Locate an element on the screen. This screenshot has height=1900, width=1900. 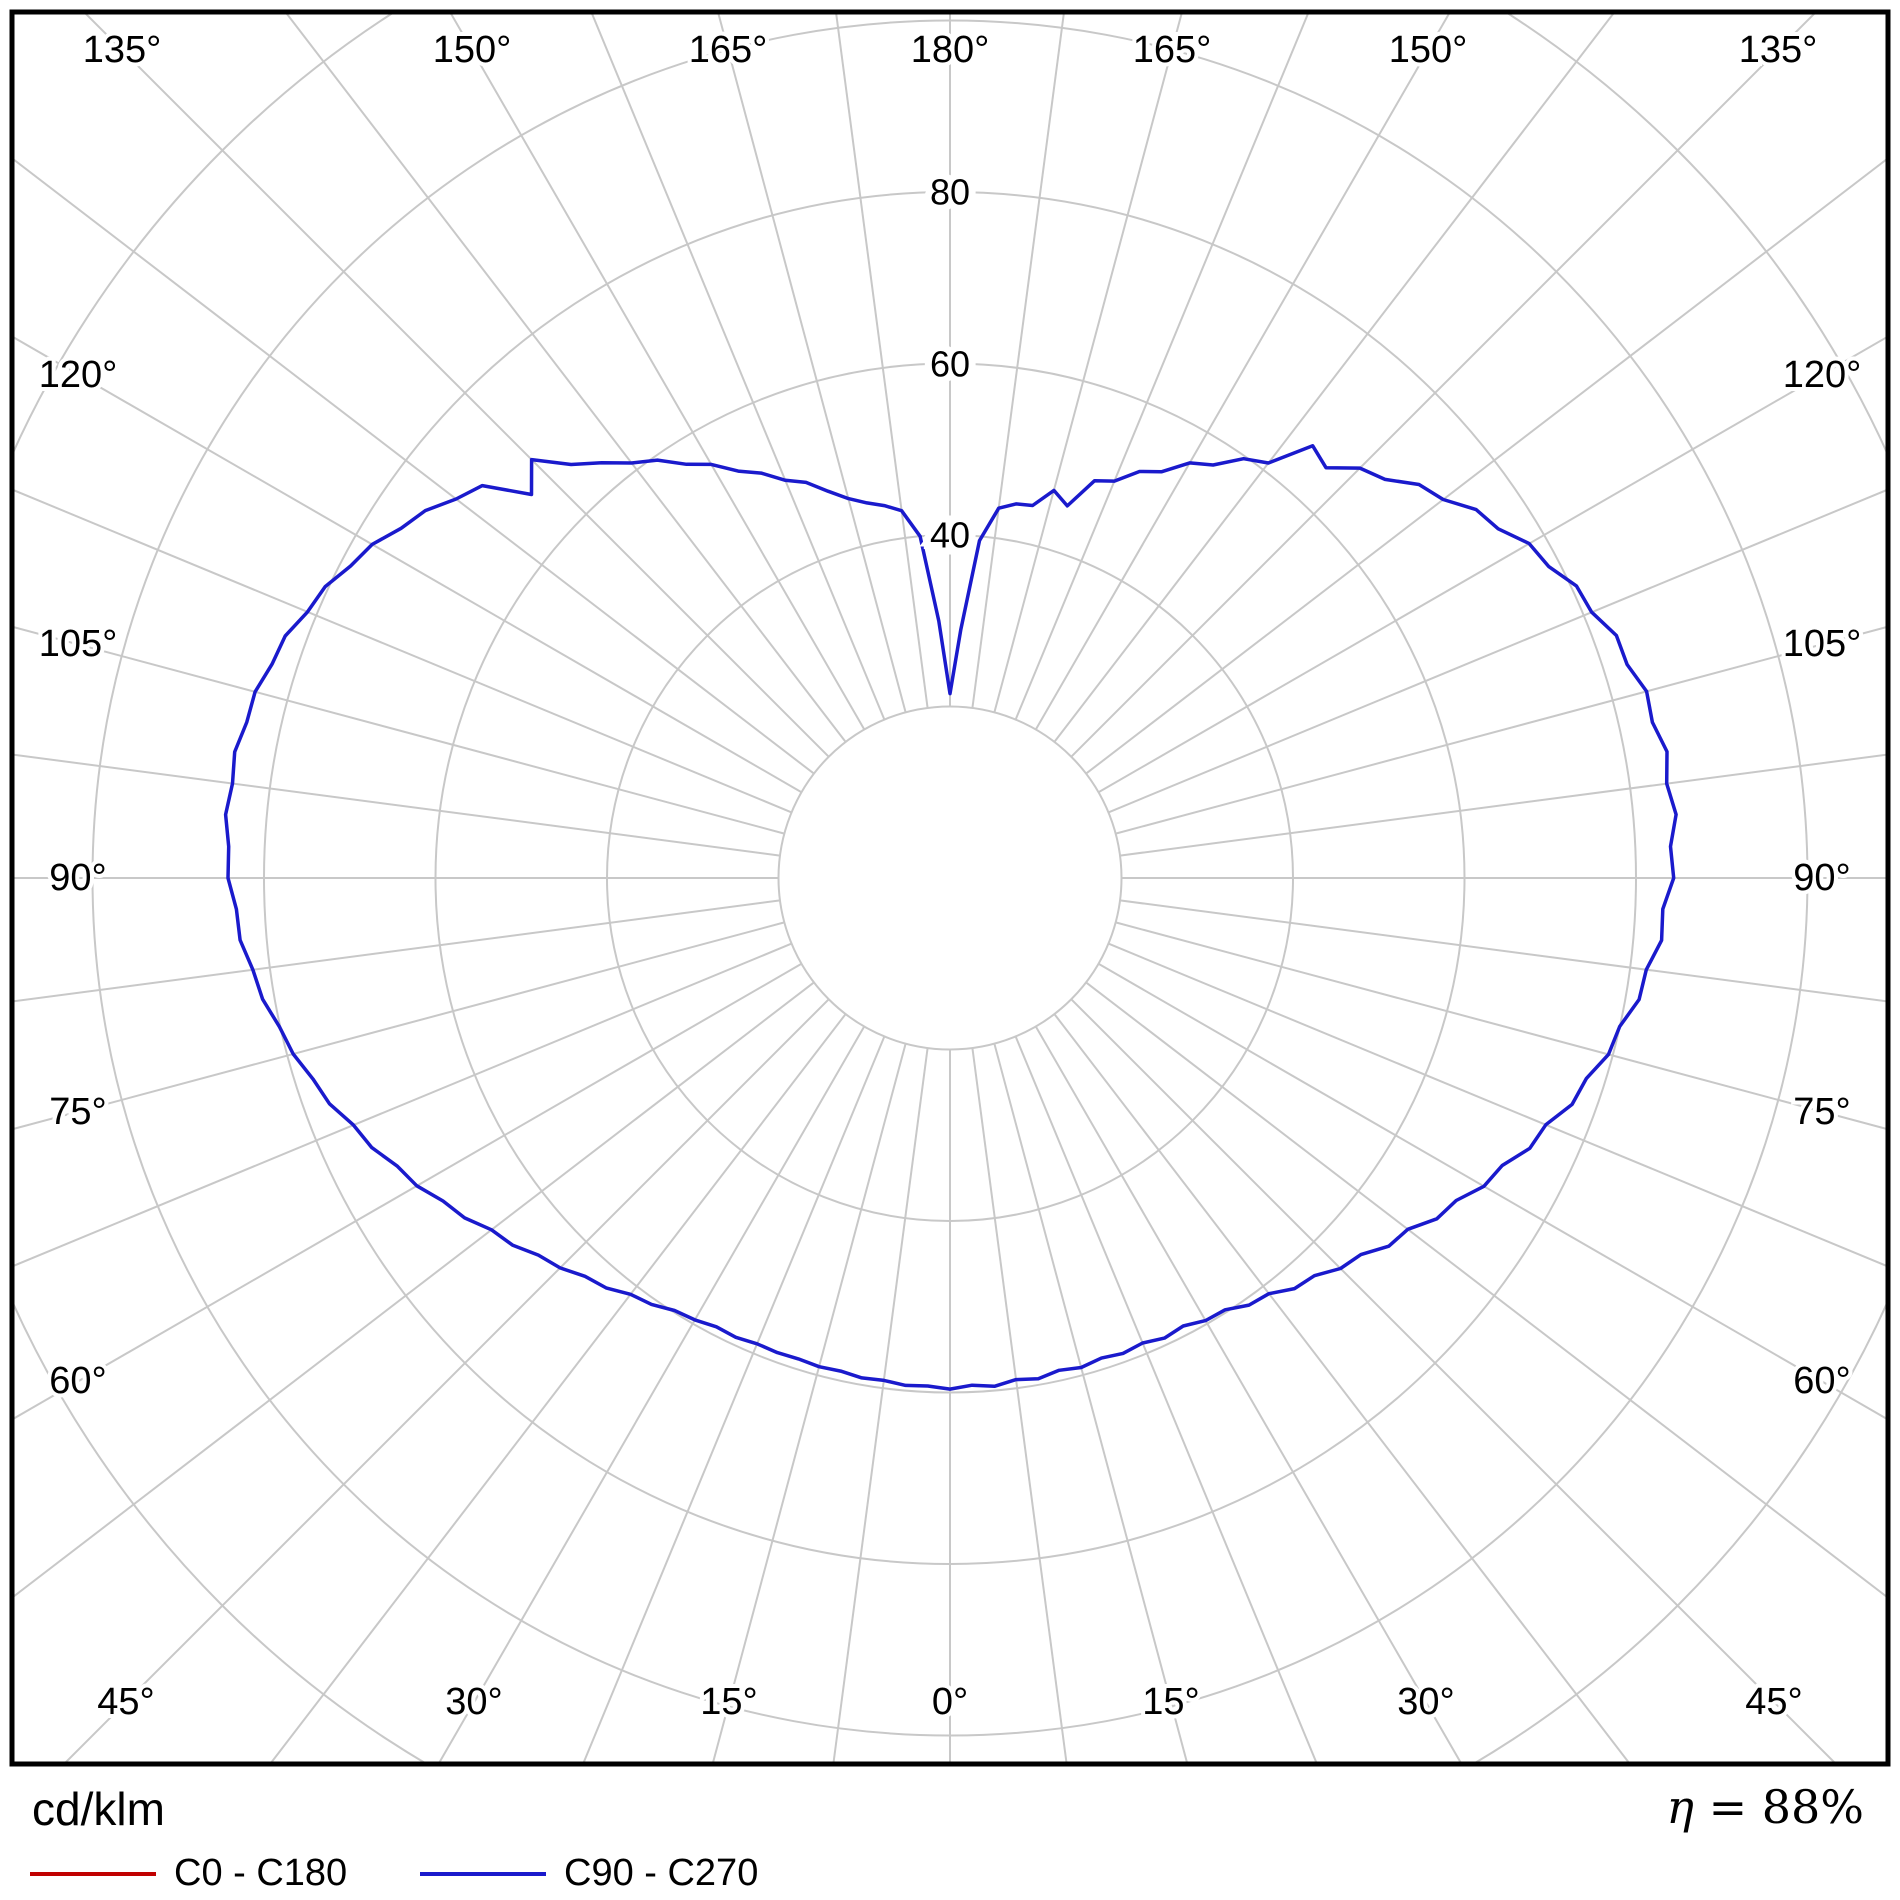
eta-symbol: η is located at coordinates (1680, 1807).